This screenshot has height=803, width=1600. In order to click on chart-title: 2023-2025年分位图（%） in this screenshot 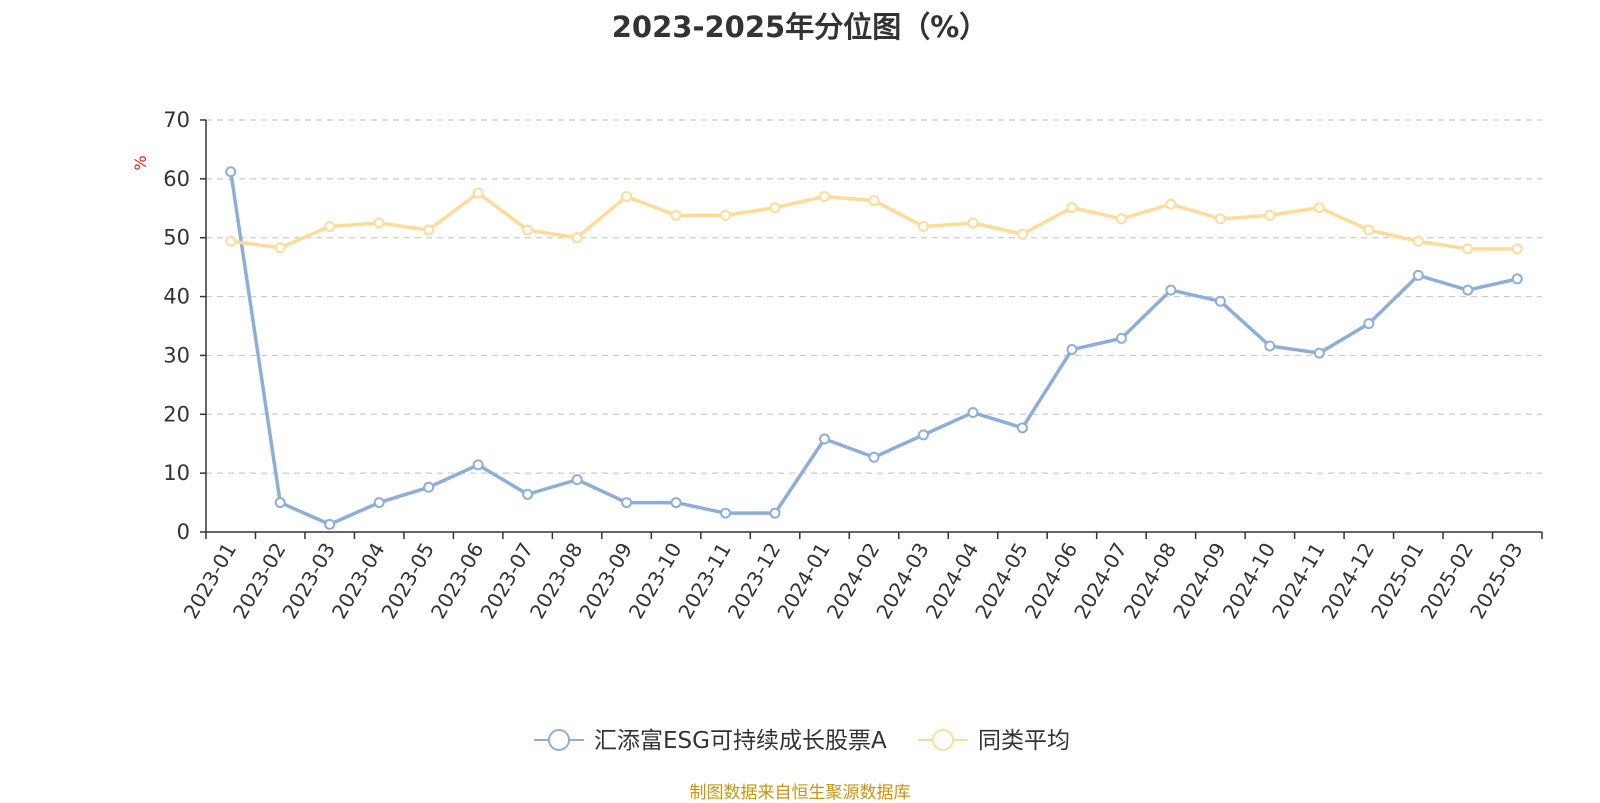, I will do `click(800, 27)`.